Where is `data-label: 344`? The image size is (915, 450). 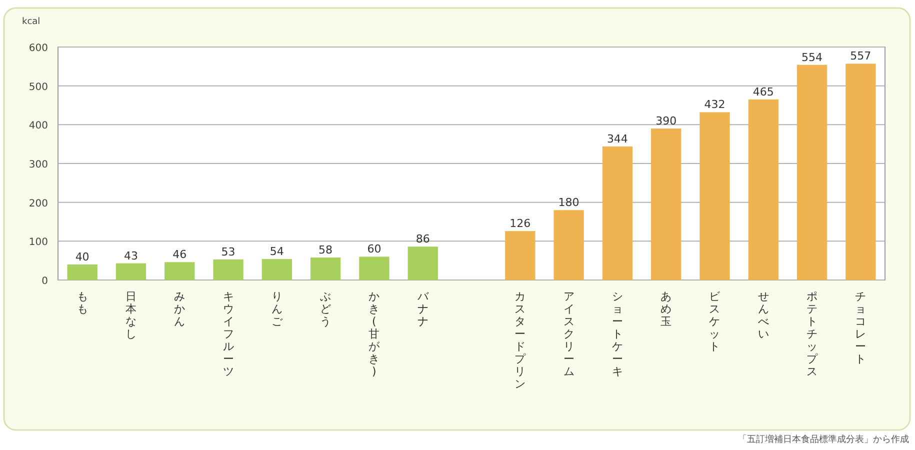 data-label: 344 is located at coordinates (617, 139).